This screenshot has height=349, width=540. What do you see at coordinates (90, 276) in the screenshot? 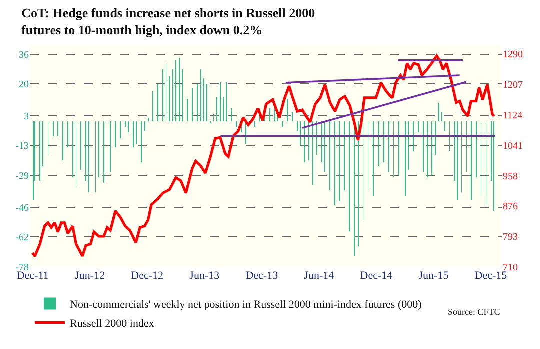
I see `x-tick-label: Jun-12` at bounding box center [90, 276].